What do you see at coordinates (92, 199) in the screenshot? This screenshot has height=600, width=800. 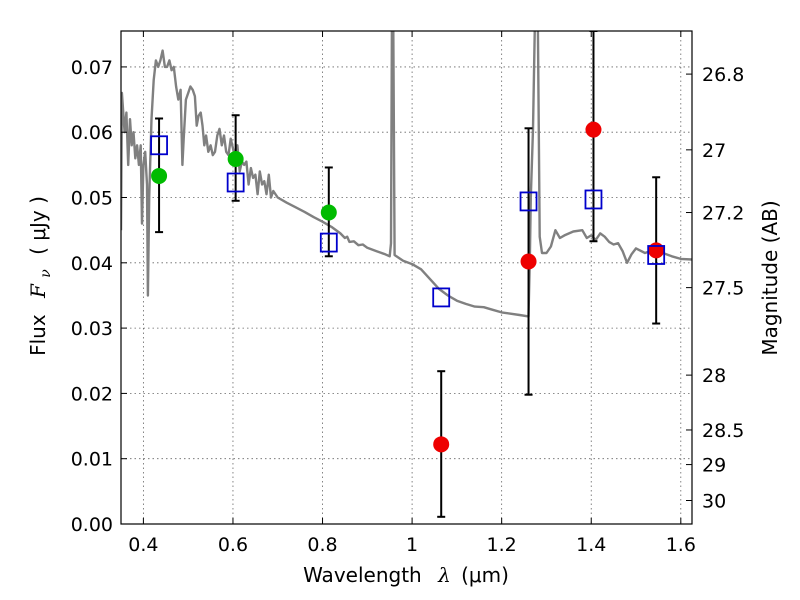 I see `y-tick-label: 0.05` at bounding box center [92, 199].